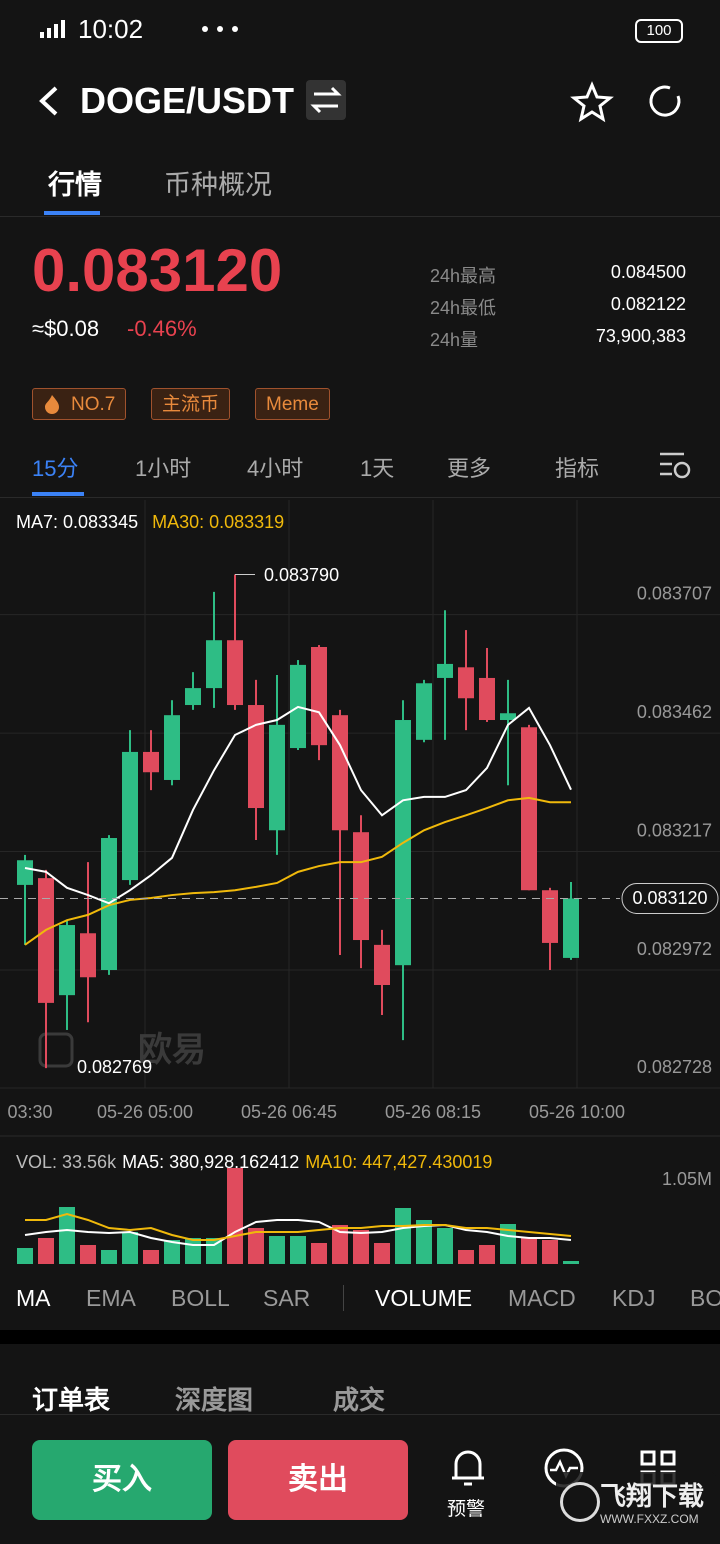  I want to click on order-tab: 订单表, so click(71, 1400).